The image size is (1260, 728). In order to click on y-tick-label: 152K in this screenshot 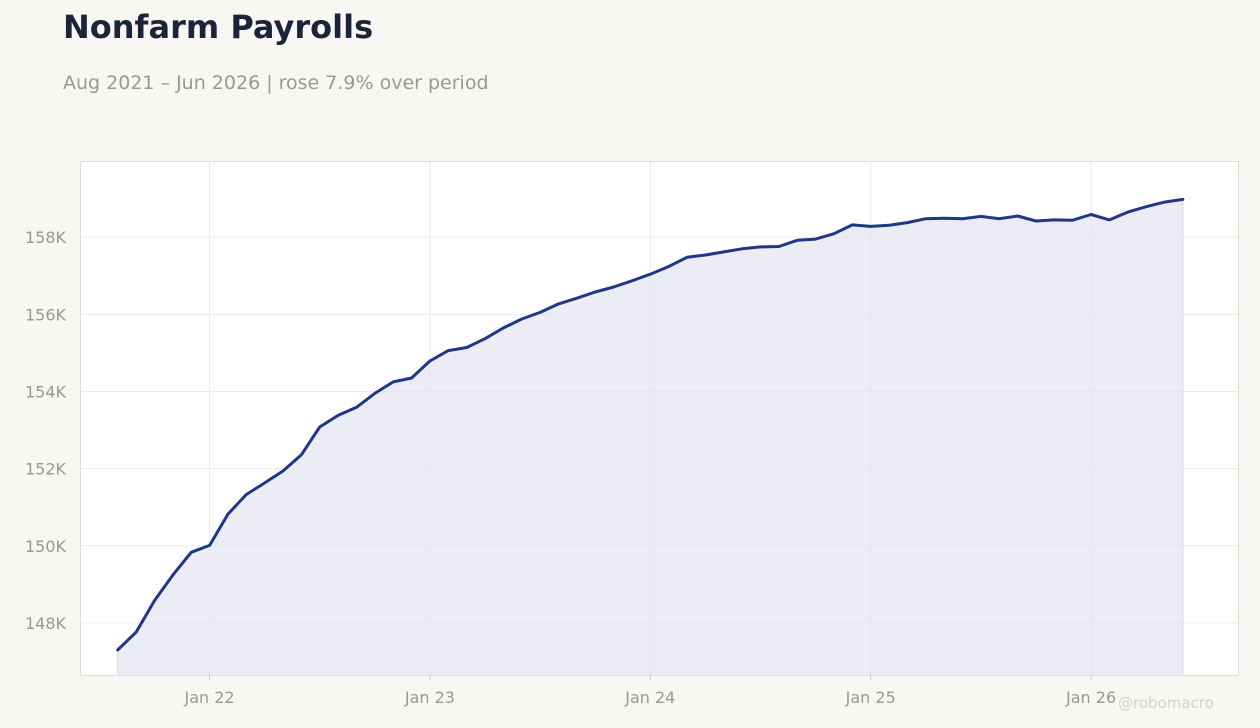, I will do `click(46, 469)`.